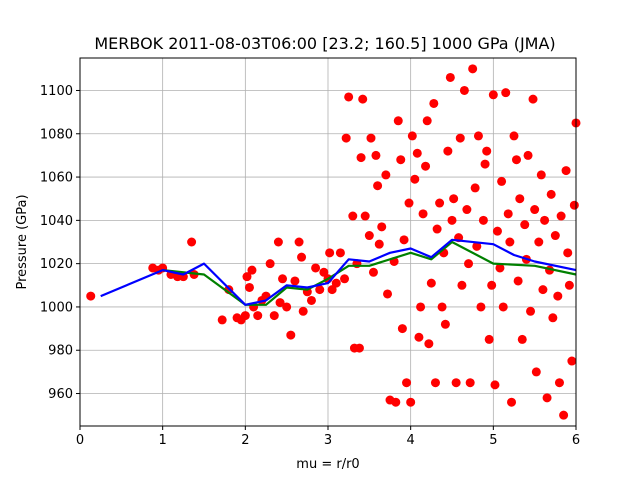 The width and height of the screenshot is (640, 480). I want to click on x-tick-label: 2, so click(245, 440).